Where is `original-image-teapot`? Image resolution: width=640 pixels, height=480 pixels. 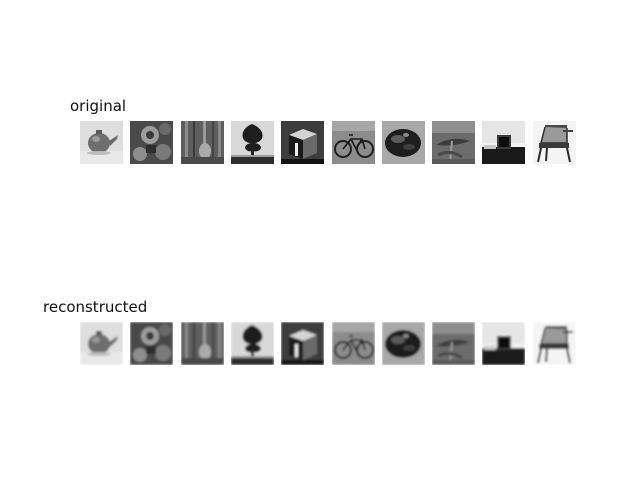
original-image-teapot is located at coordinates (101, 142).